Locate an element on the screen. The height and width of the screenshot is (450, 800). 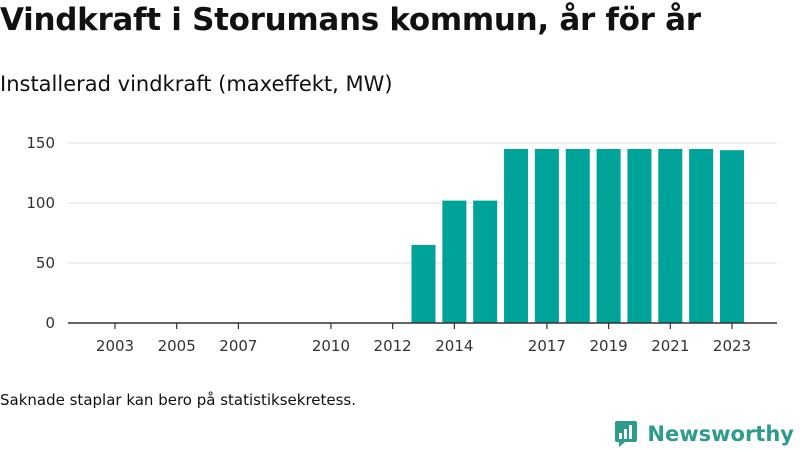
x-tick-label: 2019 is located at coordinates (609, 346).